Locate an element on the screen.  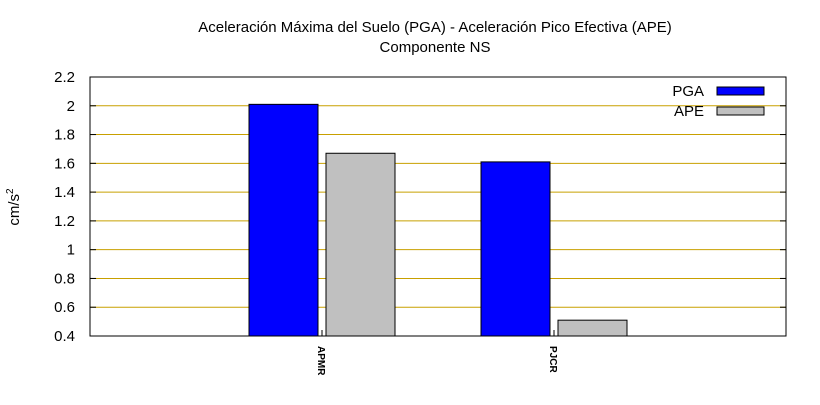
y-axis-label-unit: cm/s is located at coordinates (14, 210).